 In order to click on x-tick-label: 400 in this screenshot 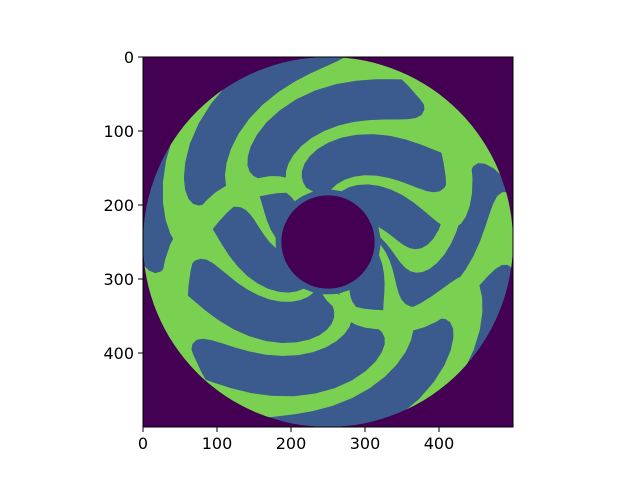, I will do `click(439, 443)`.